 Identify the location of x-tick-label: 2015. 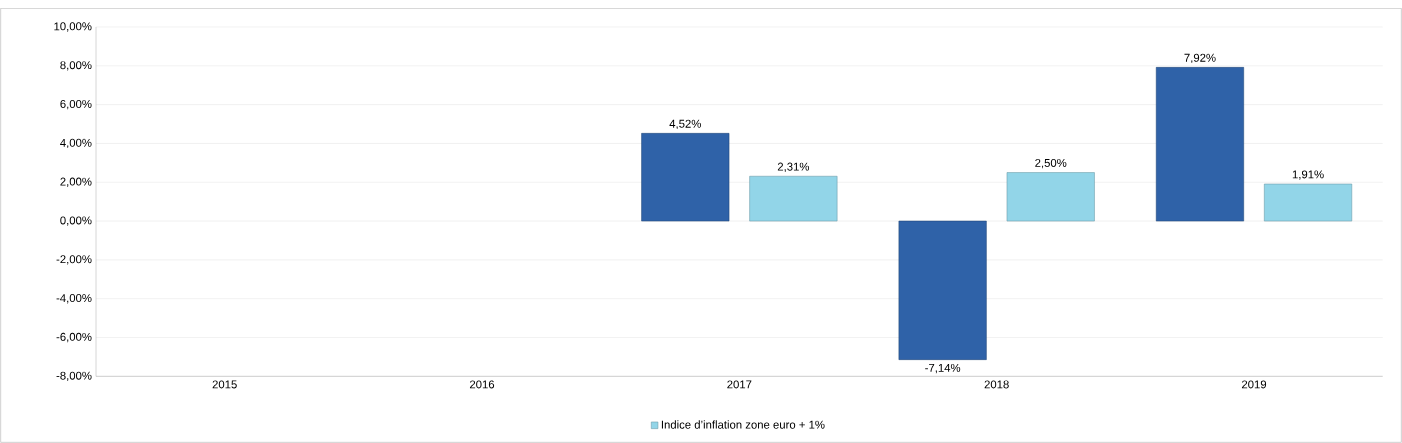
(224, 384).